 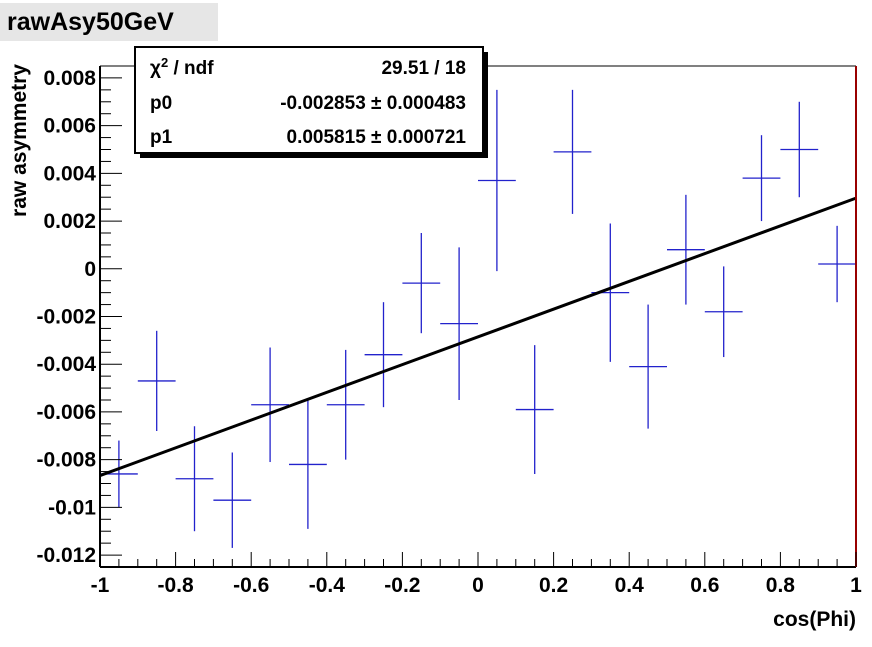 I want to click on y-tick-label: -0.01, so click(x=72, y=507).